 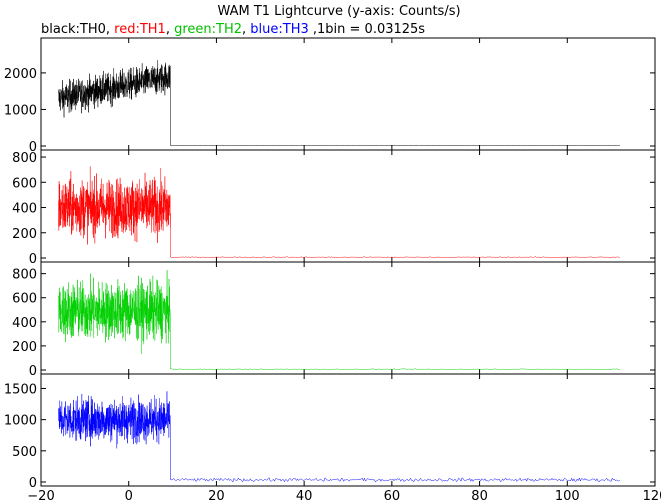 What do you see at coordinates (24, 209) in the screenshot?
I see `y-tick-label-th1: 400` at bounding box center [24, 209].